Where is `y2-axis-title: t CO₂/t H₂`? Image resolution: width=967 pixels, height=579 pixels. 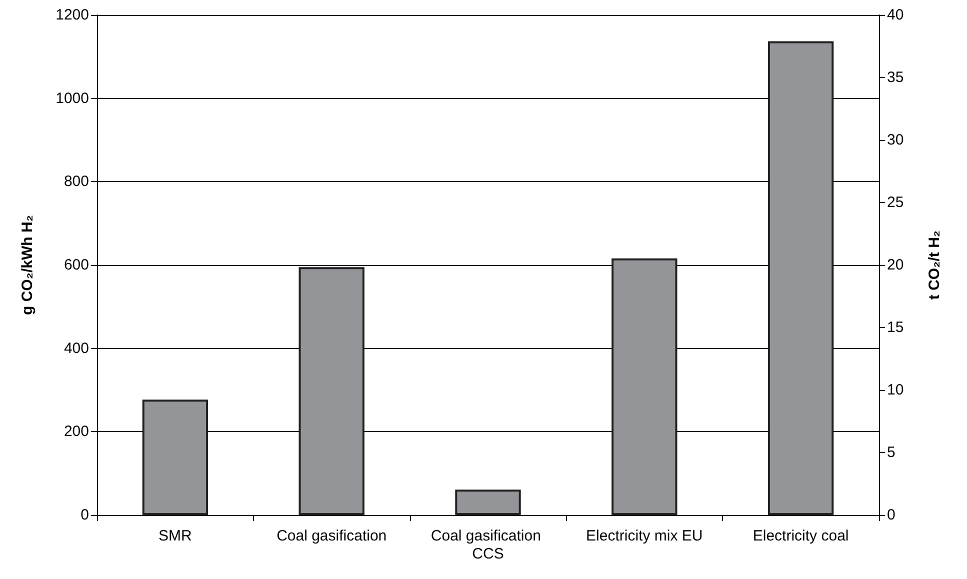
y2-axis-title: t CO₂/t H₂ is located at coordinates (934, 265).